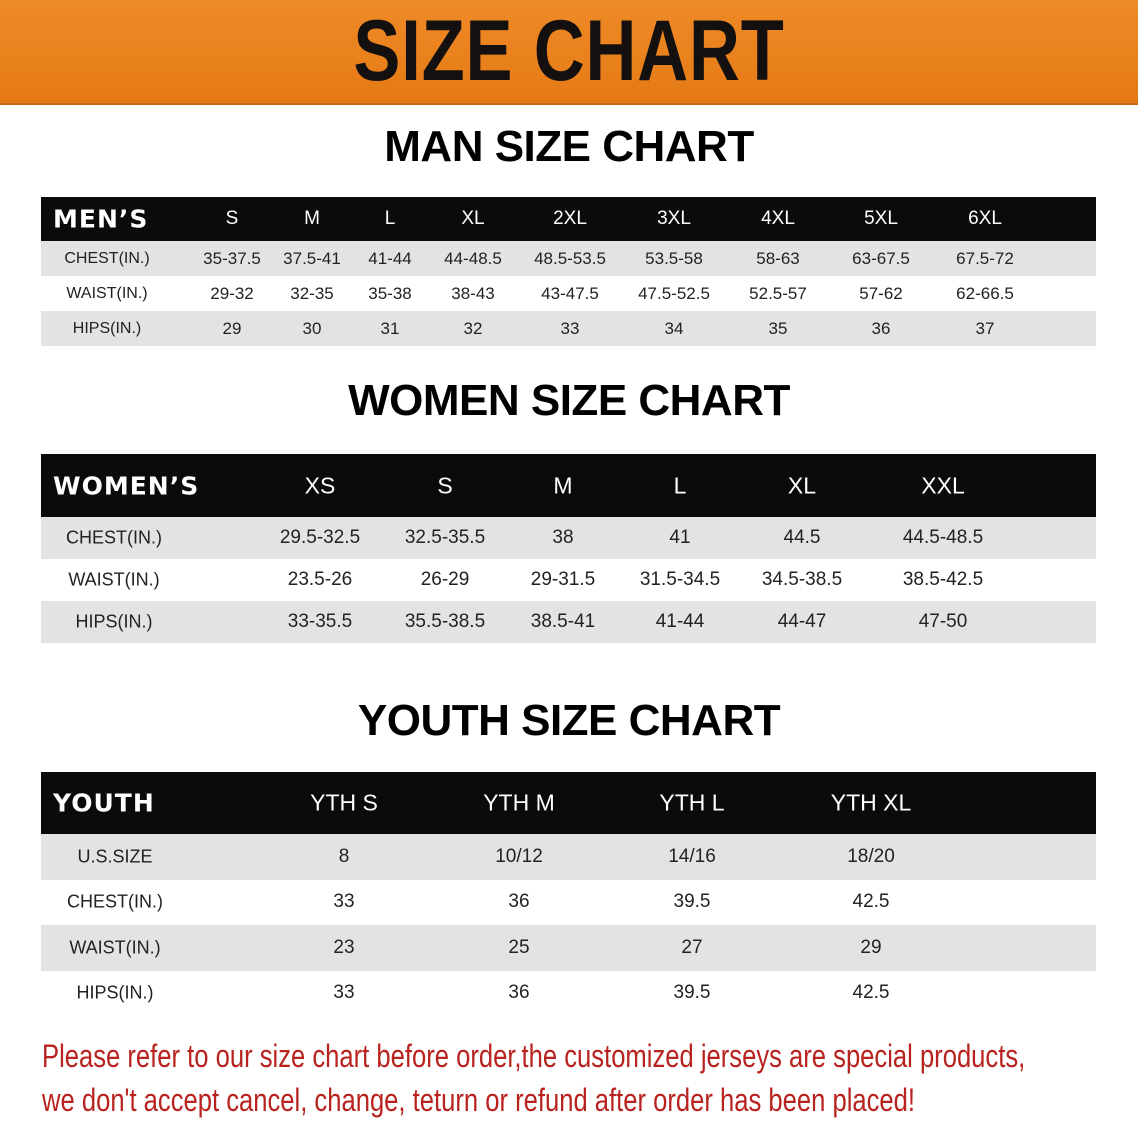 The image size is (1138, 1132). What do you see at coordinates (115, 856) in the screenshot?
I see `row-label: U.S.SIZE` at bounding box center [115, 856].